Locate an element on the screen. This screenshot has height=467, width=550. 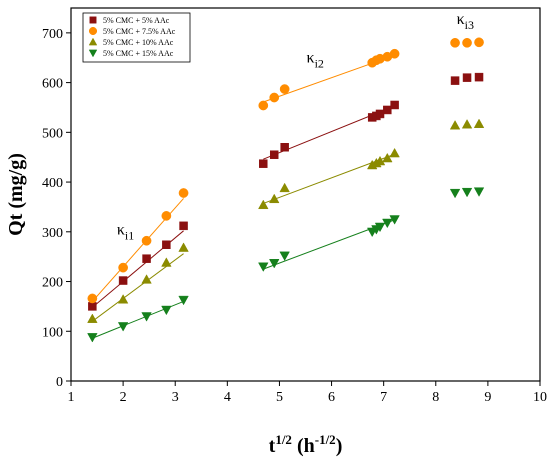
legend-label: 5% CMC + 7.5% AAc is located at coordinates (139, 31).